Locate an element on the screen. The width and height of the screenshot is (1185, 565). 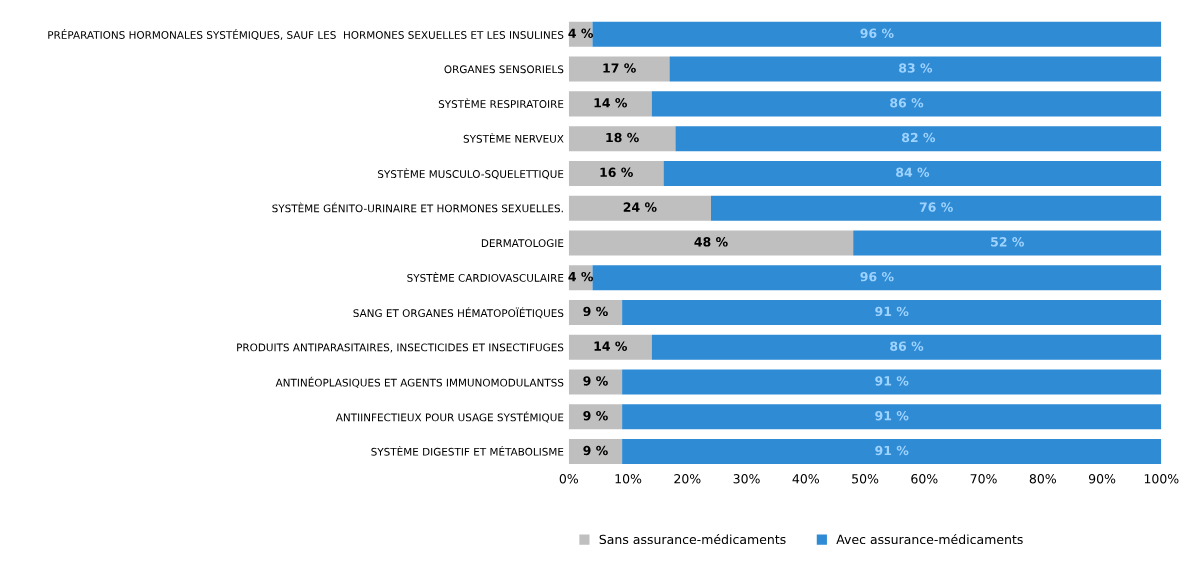
y-tick-label: SANG ET ORGANES HÉMATOPOÏÉTIQUES is located at coordinates (458, 313).